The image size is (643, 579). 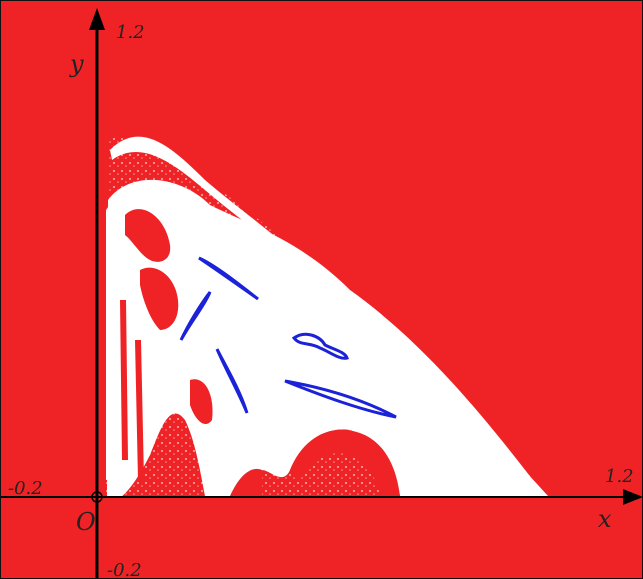 I want to click on red-lobe-mid-left, so click(x=159, y=298).